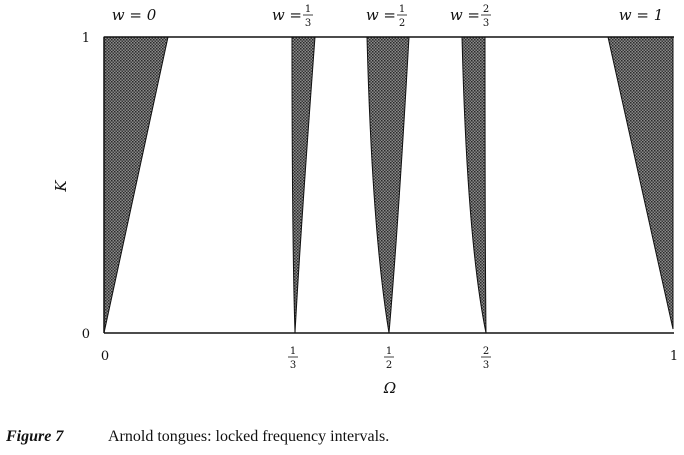 This screenshot has height=455, width=684. What do you see at coordinates (486, 9) in the screenshot?
I see `tongue-label-w-two-thirds-numerator: 2` at bounding box center [486, 9].